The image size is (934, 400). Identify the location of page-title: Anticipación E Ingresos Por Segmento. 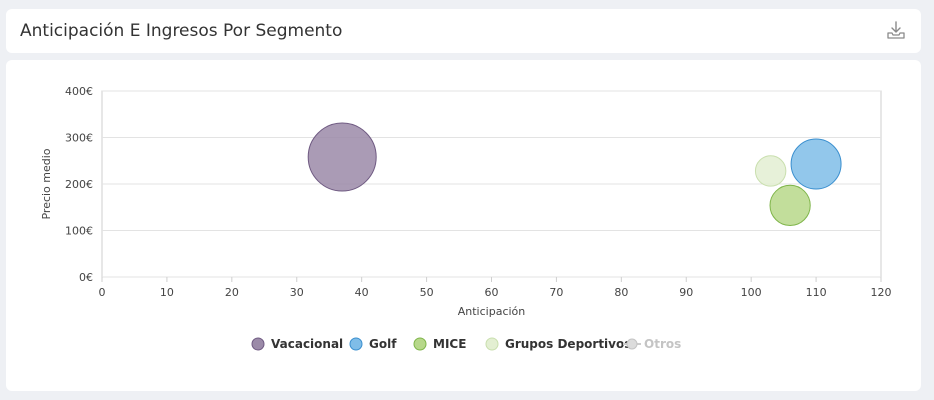
(181, 31).